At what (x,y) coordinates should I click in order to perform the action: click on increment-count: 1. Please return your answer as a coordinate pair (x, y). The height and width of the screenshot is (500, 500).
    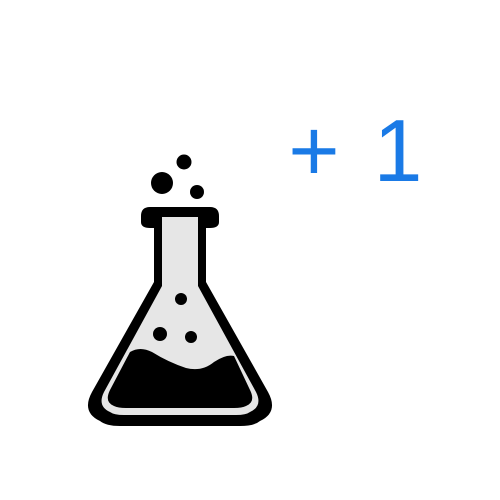
    Looking at the image, I should click on (398, 150).